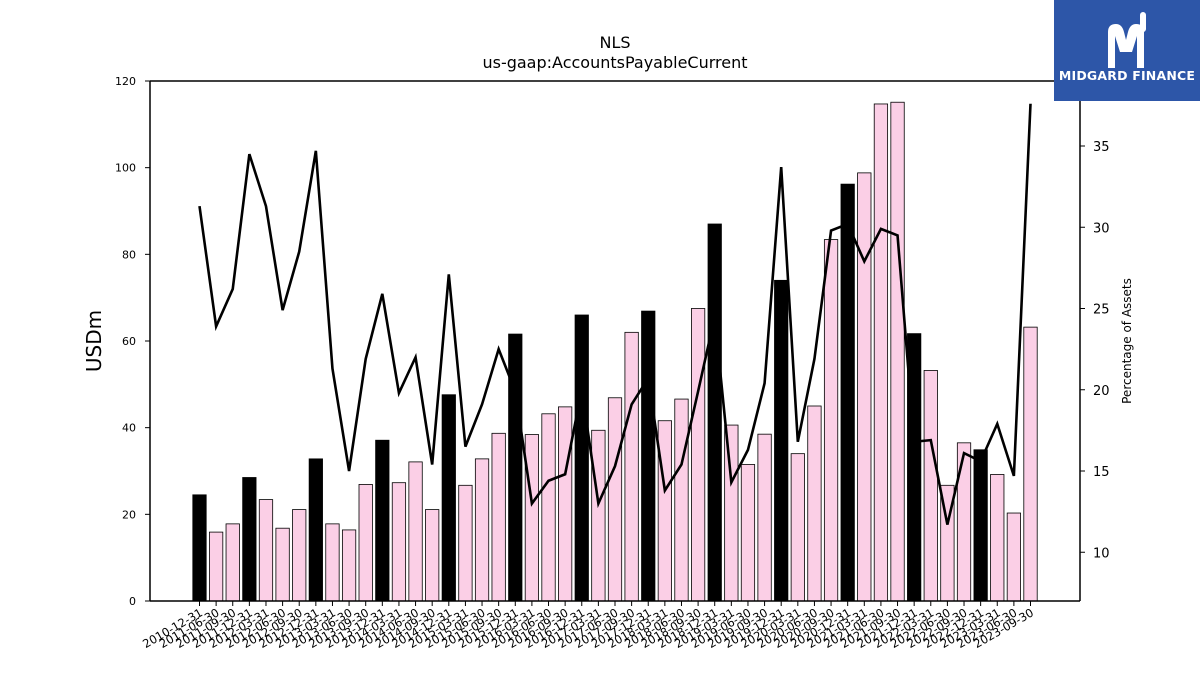 Image resolution: width=1200 pixels, height=675 pixels. Describe the element at coordinates (125, 81) in the screenshot. I see `y-tick-label: 120` at that location.